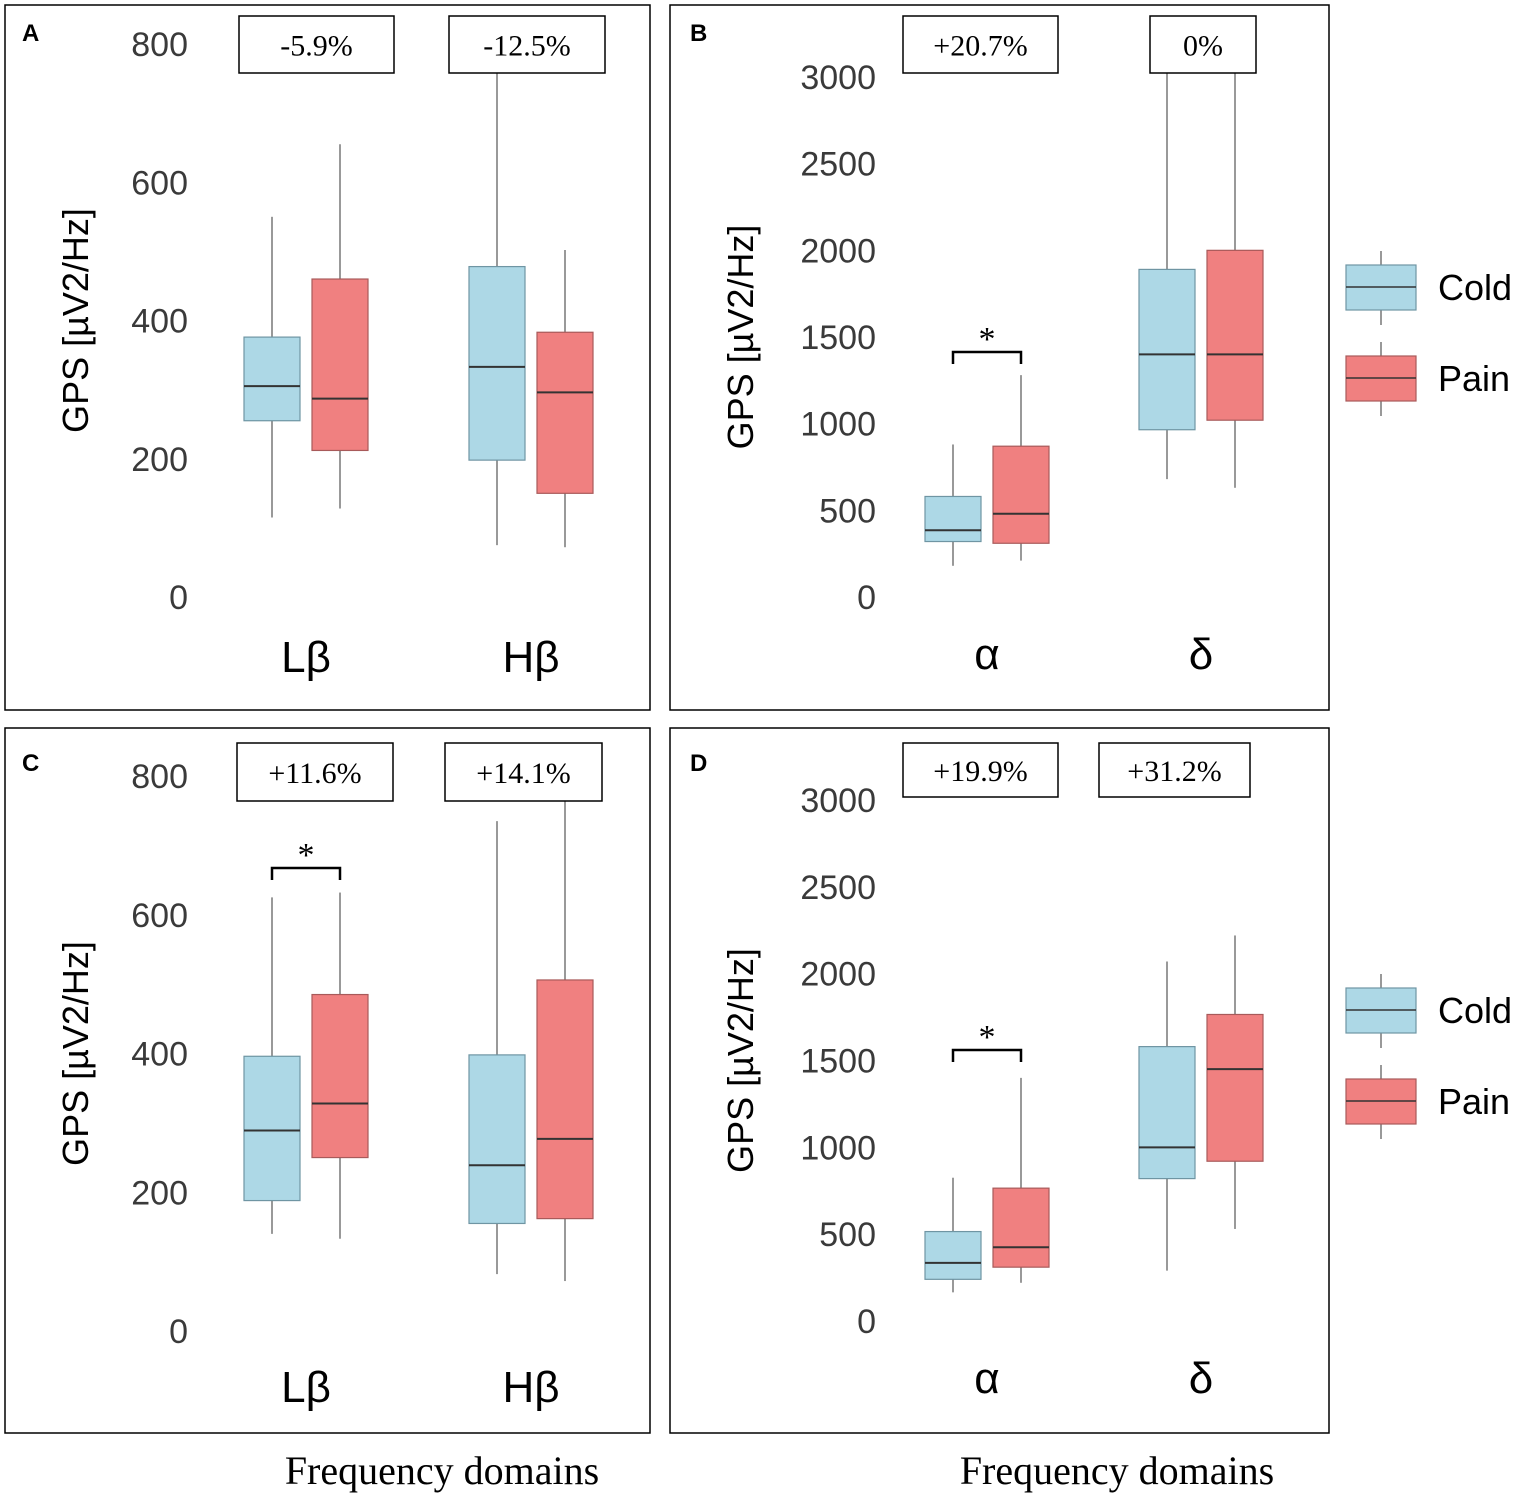 The height and width of the screenshot is (1500, 1524). I want to click on x-tick-label: Hβ, so click(530, 1387).